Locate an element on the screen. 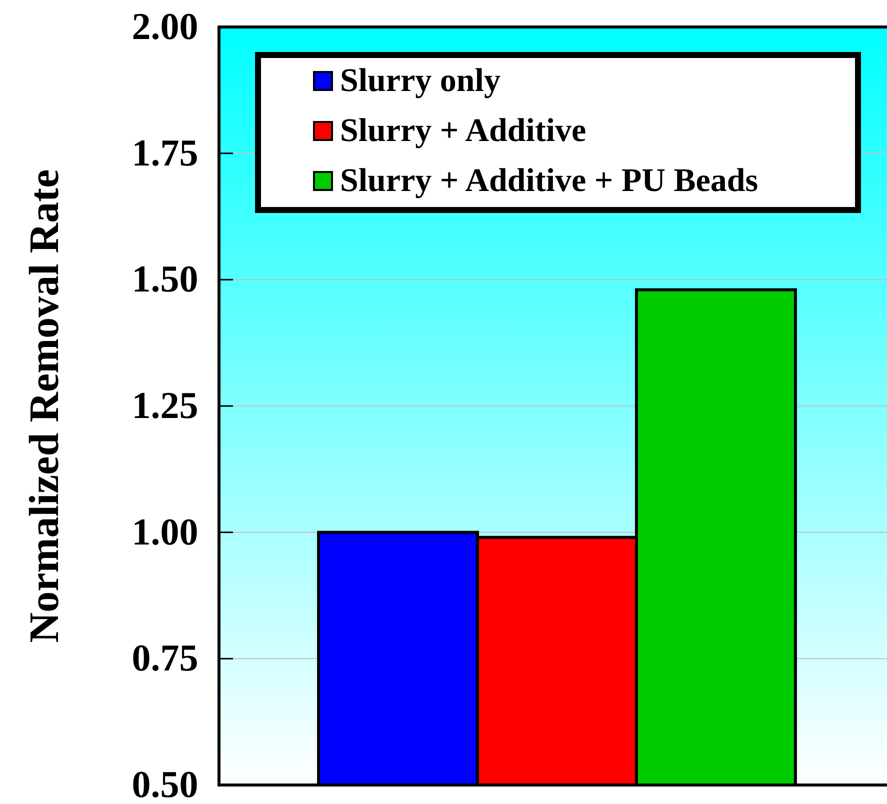  y-tick-label: 0.75 is located at coordinates (165, 659).